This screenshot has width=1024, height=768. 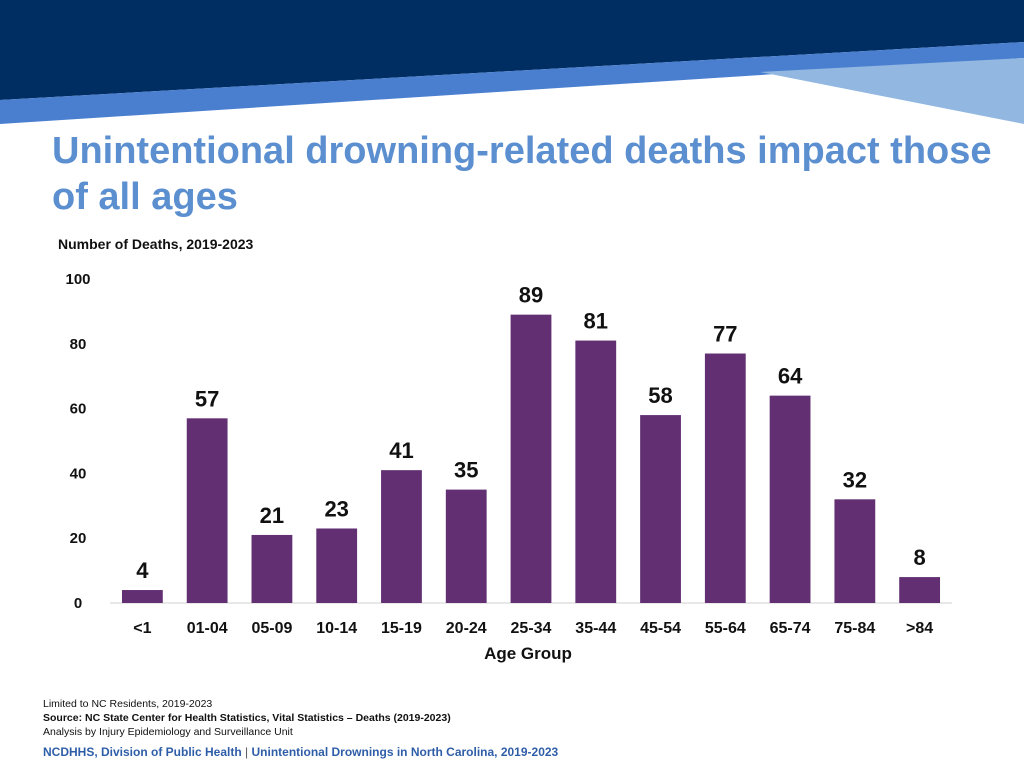 I want to click on banner-dark-band, so click(x=512, y=50).